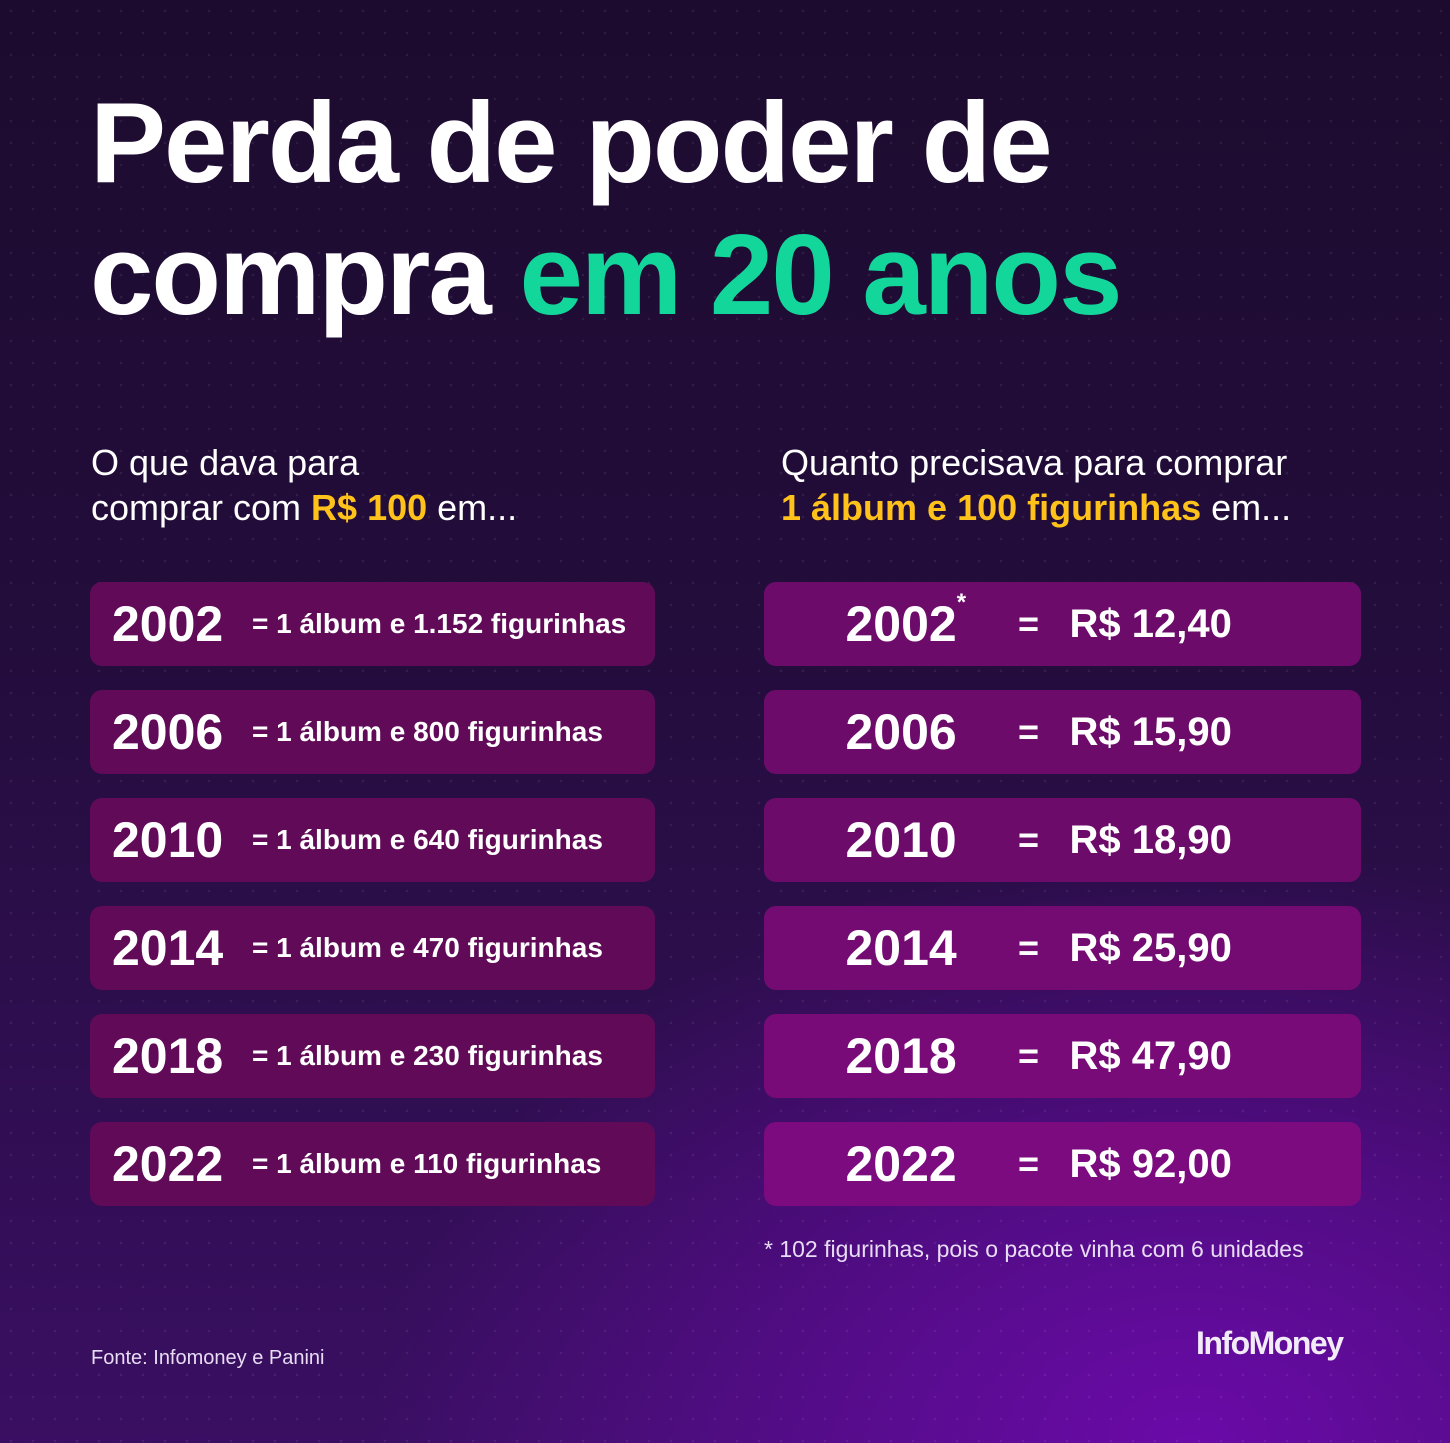 Image resolution: width=1450 pixels, height=1443 pixels. I want to click on right-row-year-wrap: 2006, so click(921, 732).